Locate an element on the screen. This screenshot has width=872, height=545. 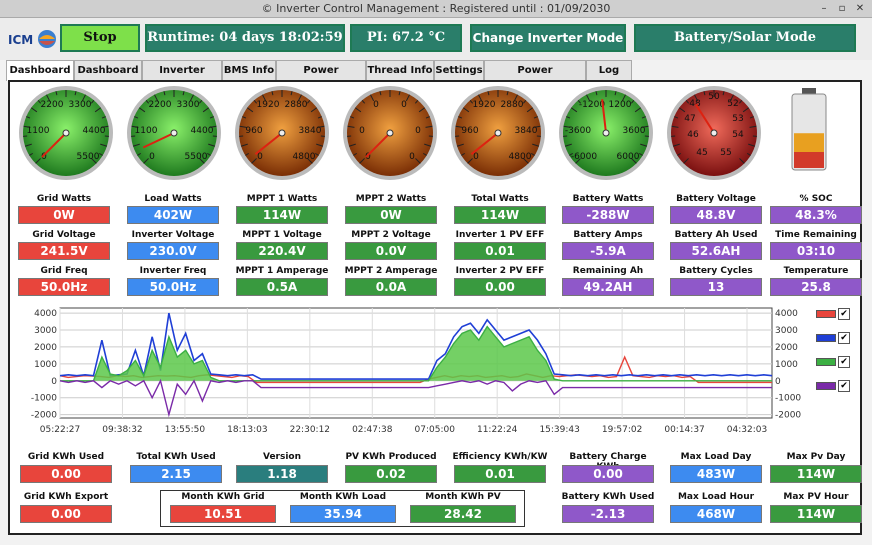
gauge-tick-label: 55 is located at coordinates (725, 153).